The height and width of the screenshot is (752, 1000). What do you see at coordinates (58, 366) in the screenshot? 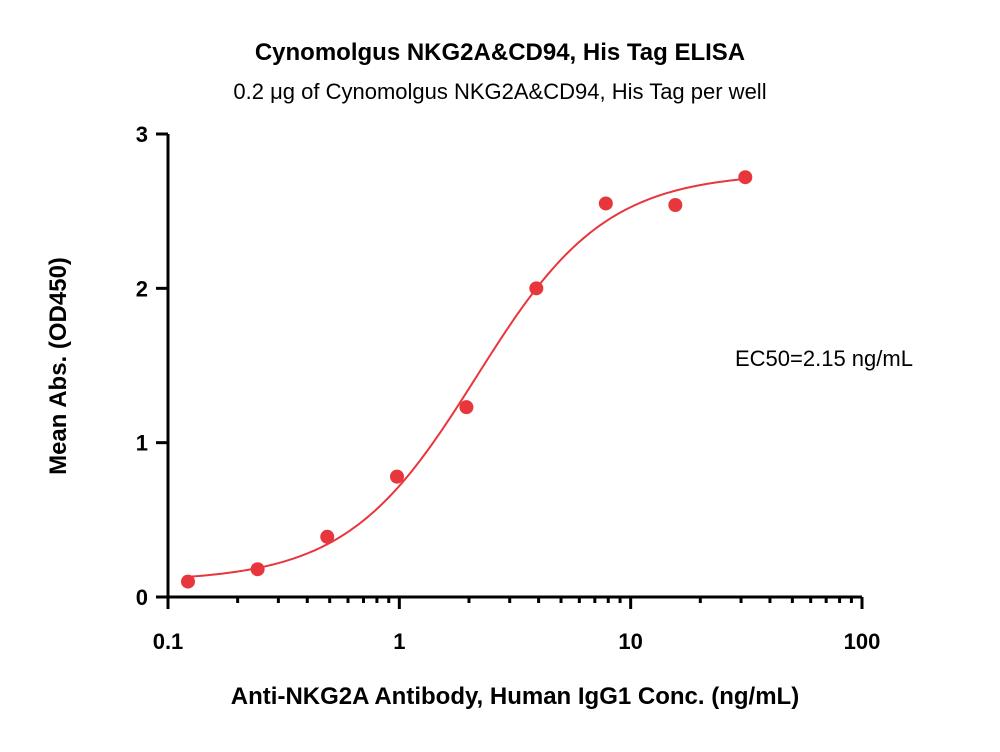
I see `y-axis-label: Mean Abs. (OD450)` at bounding box center [58, 366].